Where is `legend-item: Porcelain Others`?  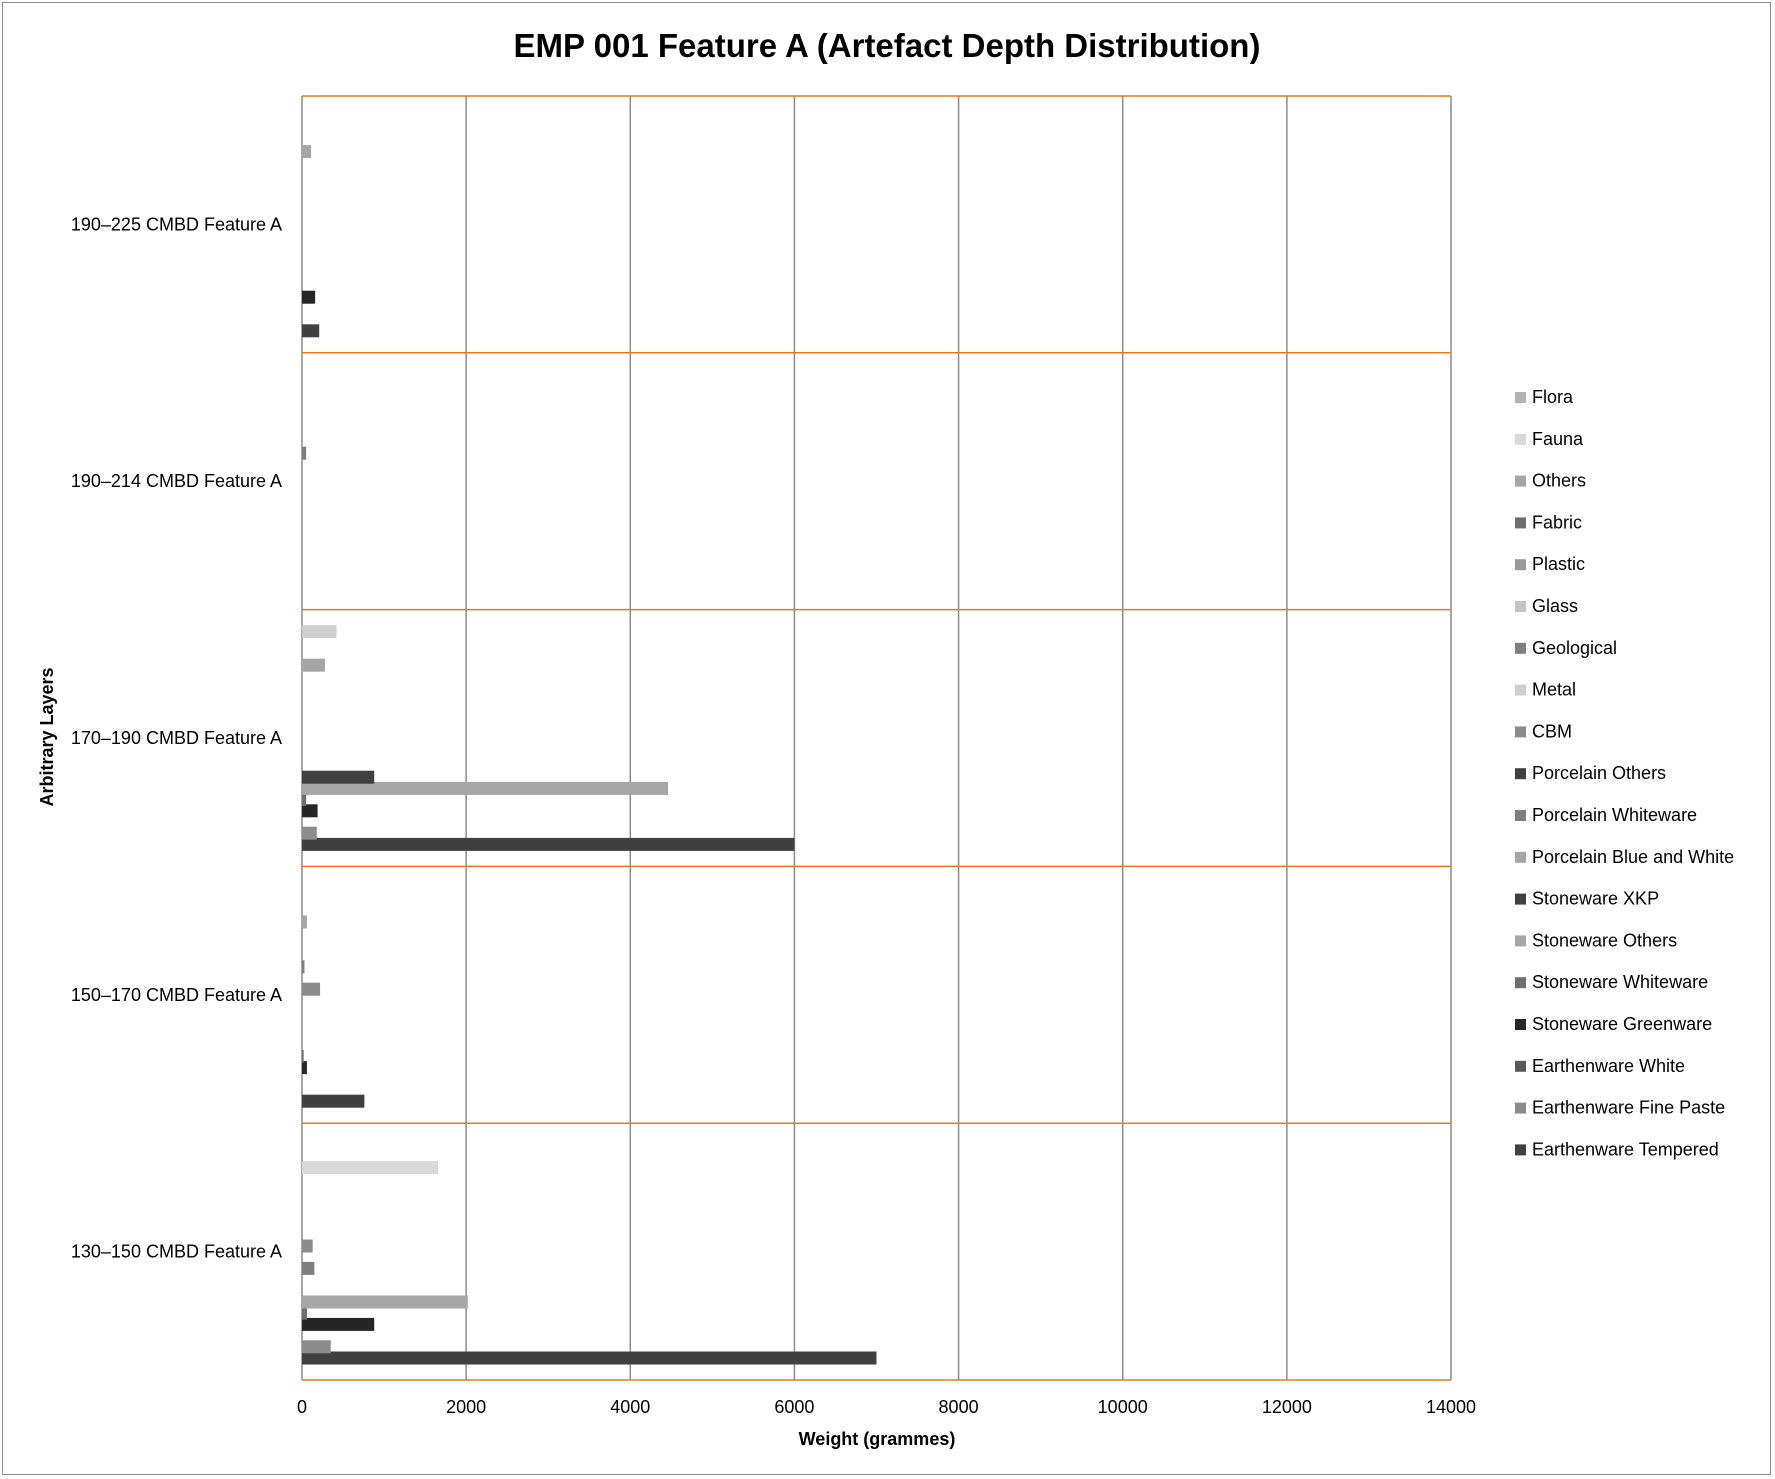
legend-item: Porcelain Others is located at coordinates (1590, 773).